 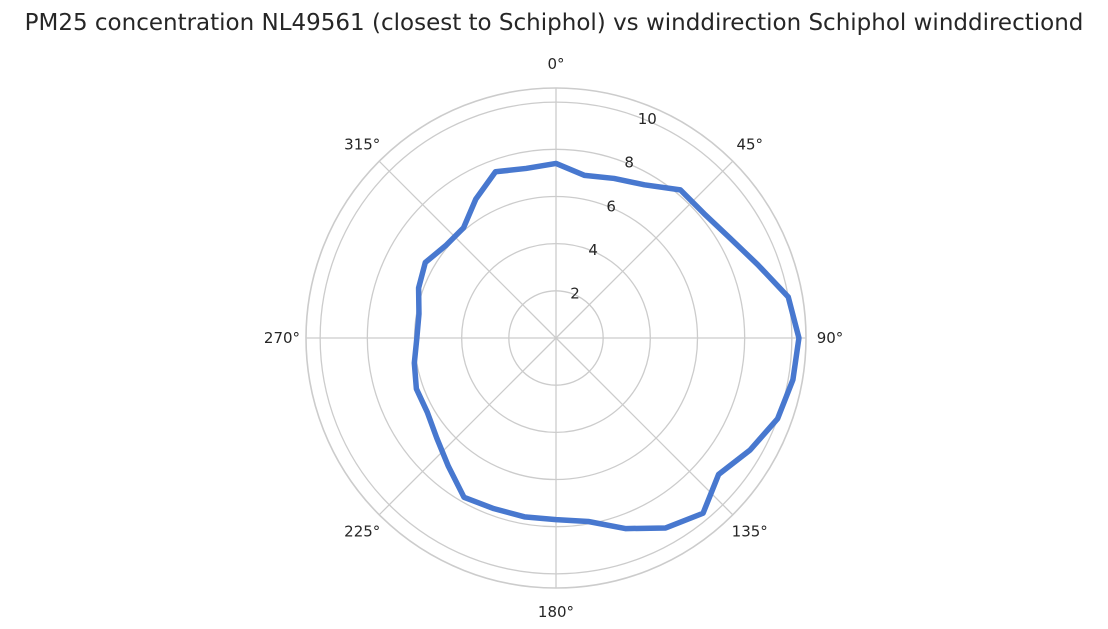 I want to click on theta-tick-label: 0°, so click(x=555, y=64).